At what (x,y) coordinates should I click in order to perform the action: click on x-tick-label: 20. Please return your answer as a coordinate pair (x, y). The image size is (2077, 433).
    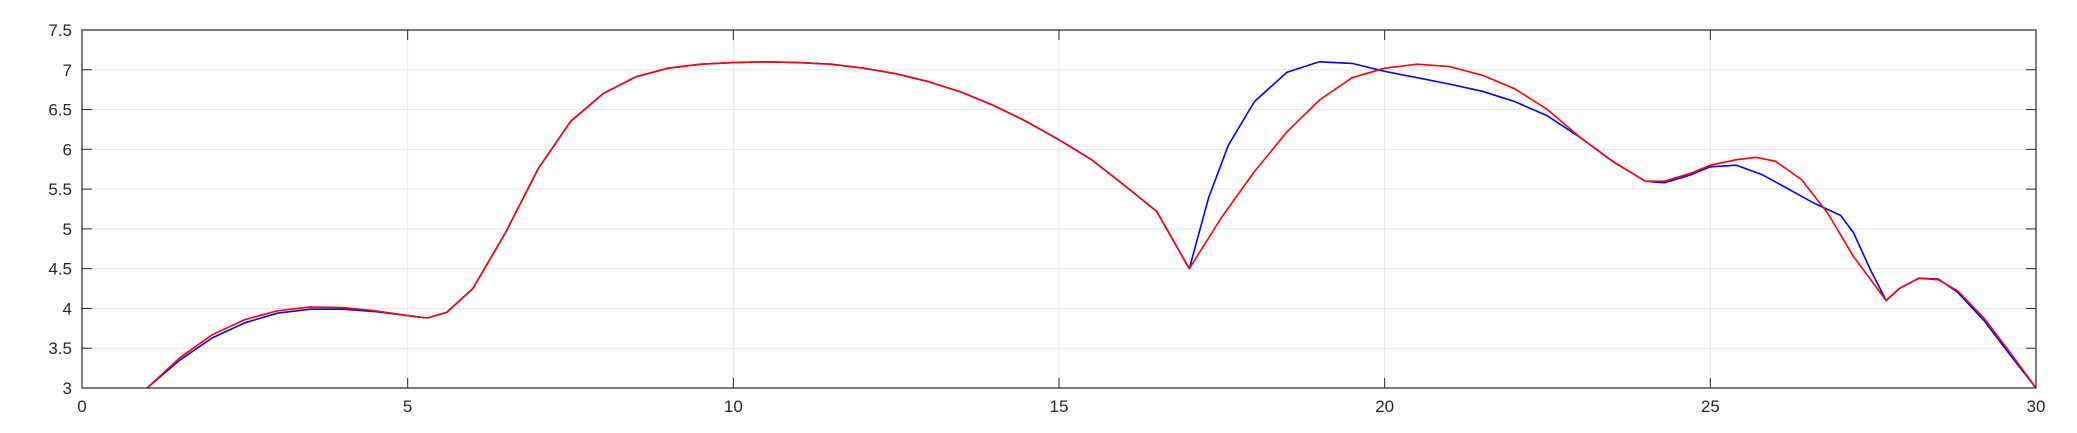
    Looking at the image, I should click on (1384, 406).